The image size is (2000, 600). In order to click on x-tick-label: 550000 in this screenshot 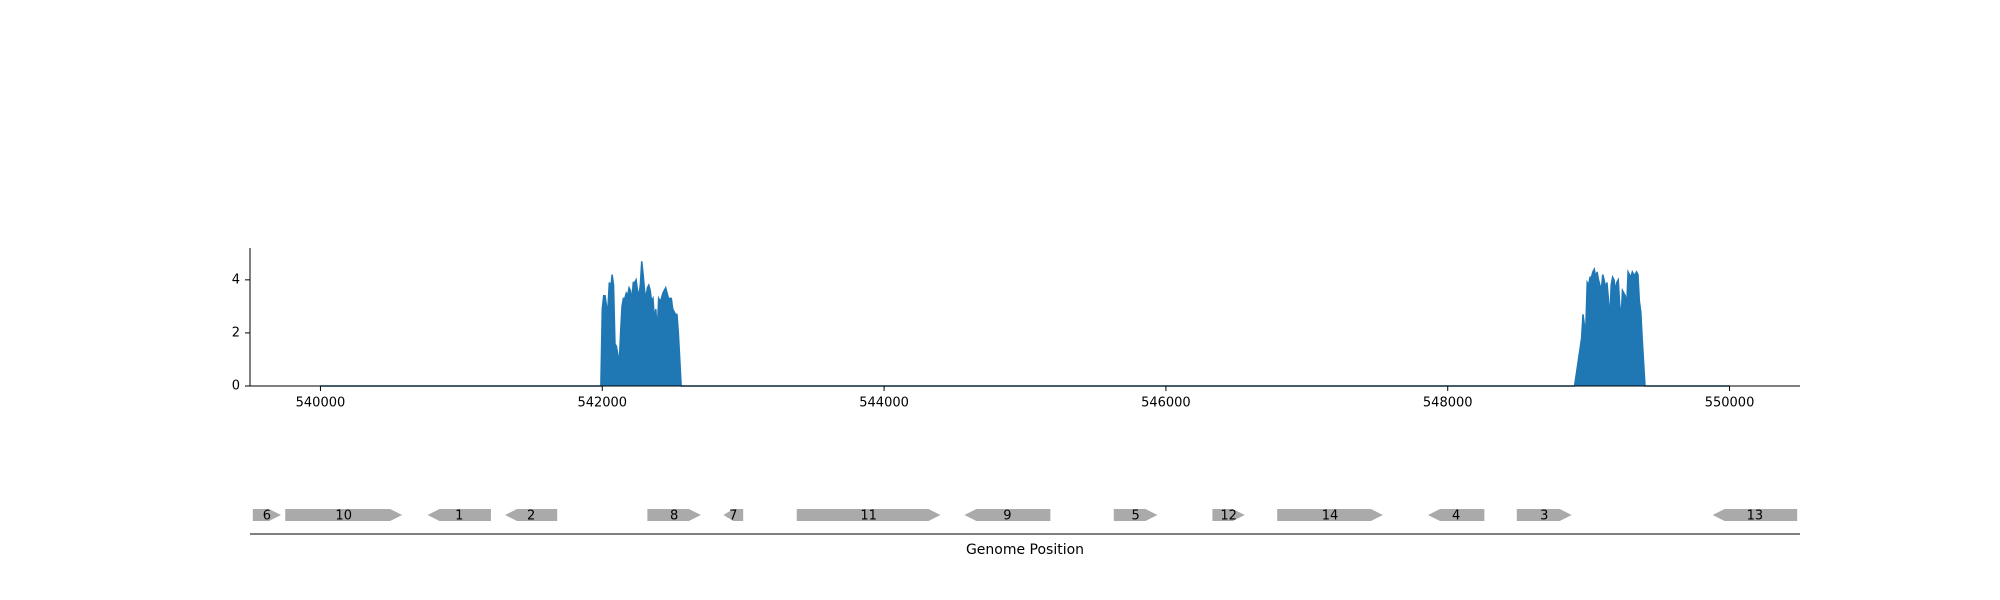, I will do `click(1730, 403)`.